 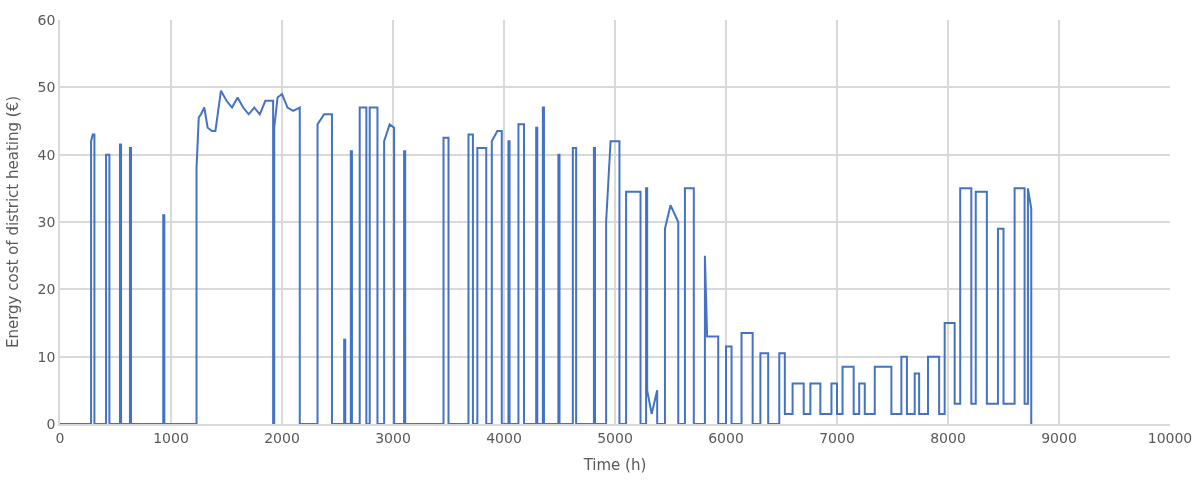 I want to click on x-tick-label: 4000, so click(x=504, y=437).